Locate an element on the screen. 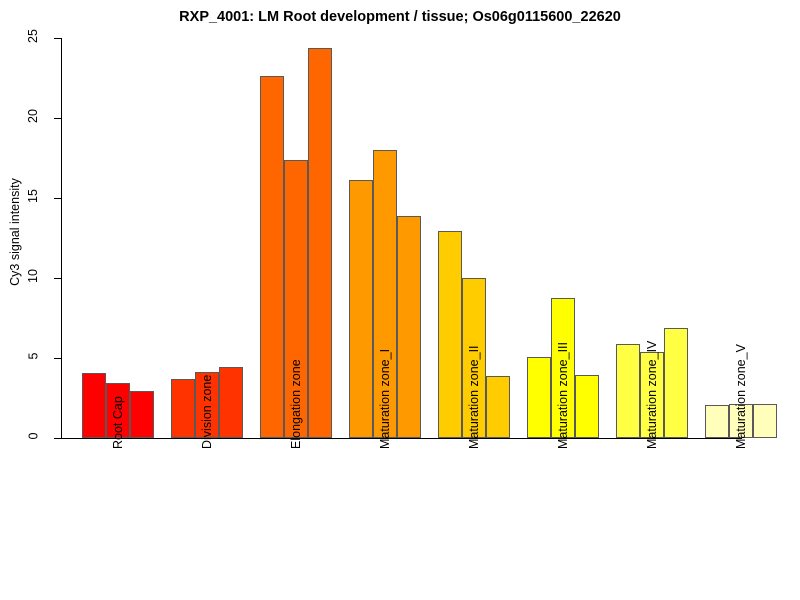 The height and width of the screenshot is (600, 800). y-axis-tick-label-text: 10 is located at coordinates (33, 276).